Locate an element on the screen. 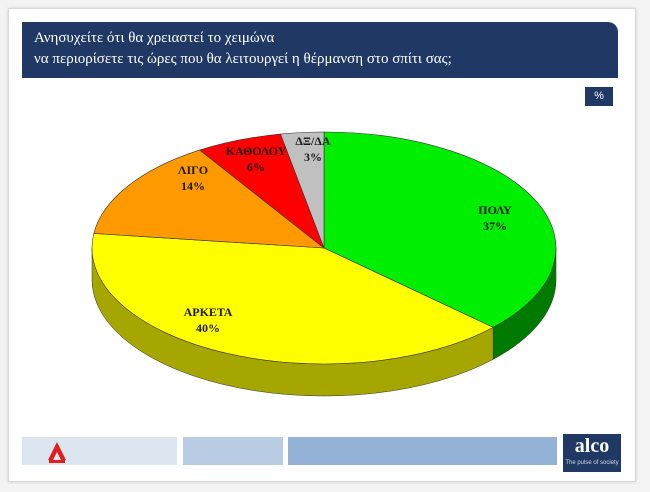 This screenshot has height=492, width=650. pie-label-value-0: 37% is located at coordinates (495, 226).